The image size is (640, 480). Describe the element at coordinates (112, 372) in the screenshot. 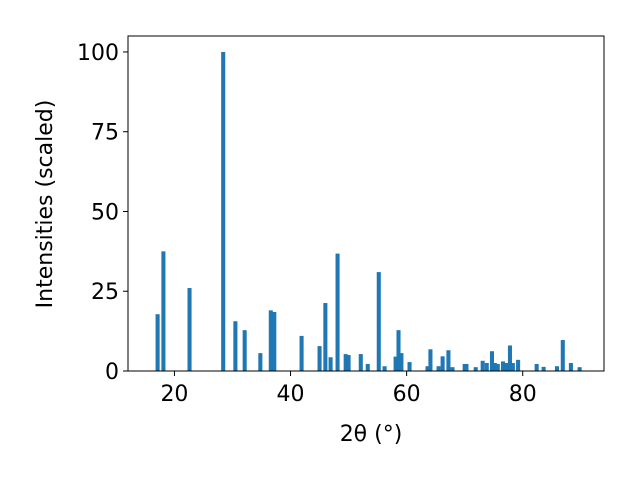

I see `y-tick-label: 0` at that location.